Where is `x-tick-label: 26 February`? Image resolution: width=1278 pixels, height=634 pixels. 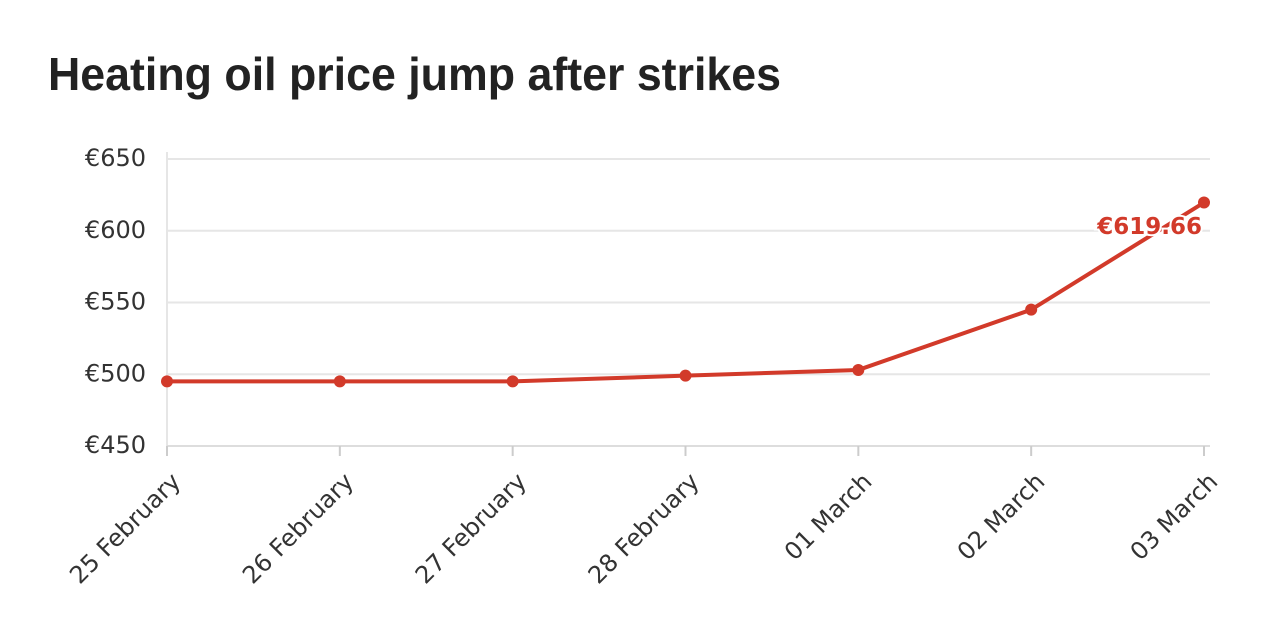 x-tick-label: 26 February is located at coordinates (298, 528).